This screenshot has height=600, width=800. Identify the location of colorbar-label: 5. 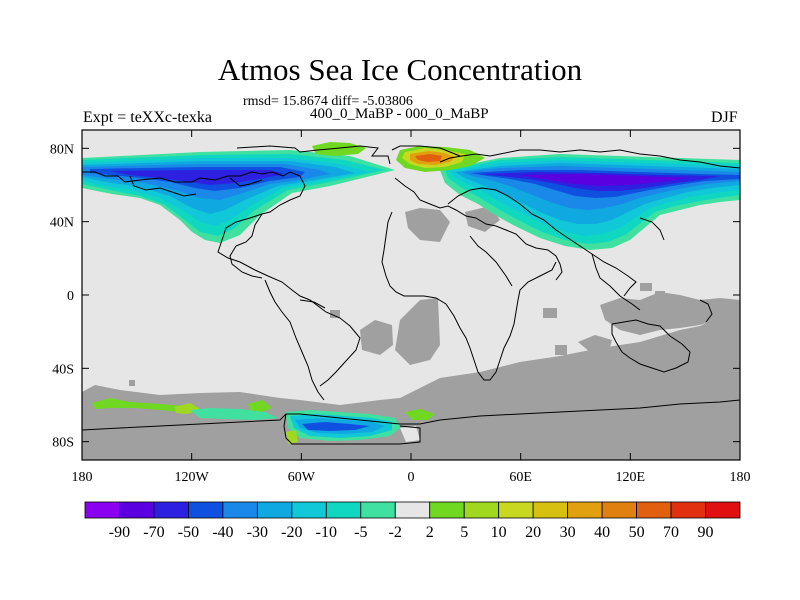
(464, 532).